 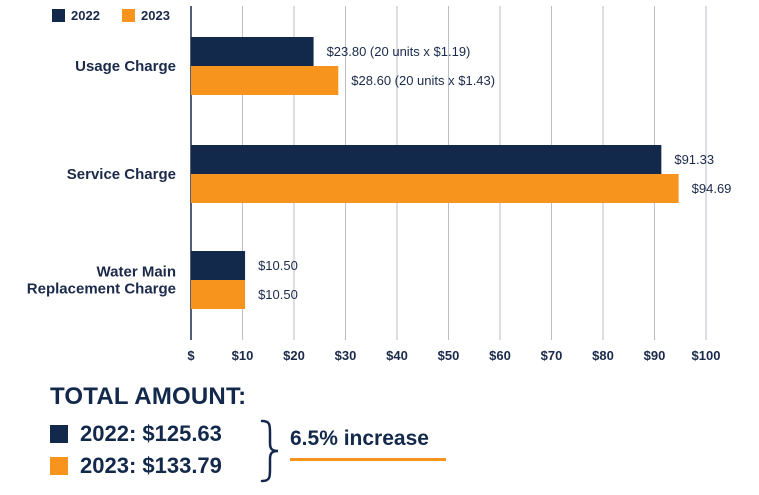 I want to click on increase-underline, so click(x=368, y=459).